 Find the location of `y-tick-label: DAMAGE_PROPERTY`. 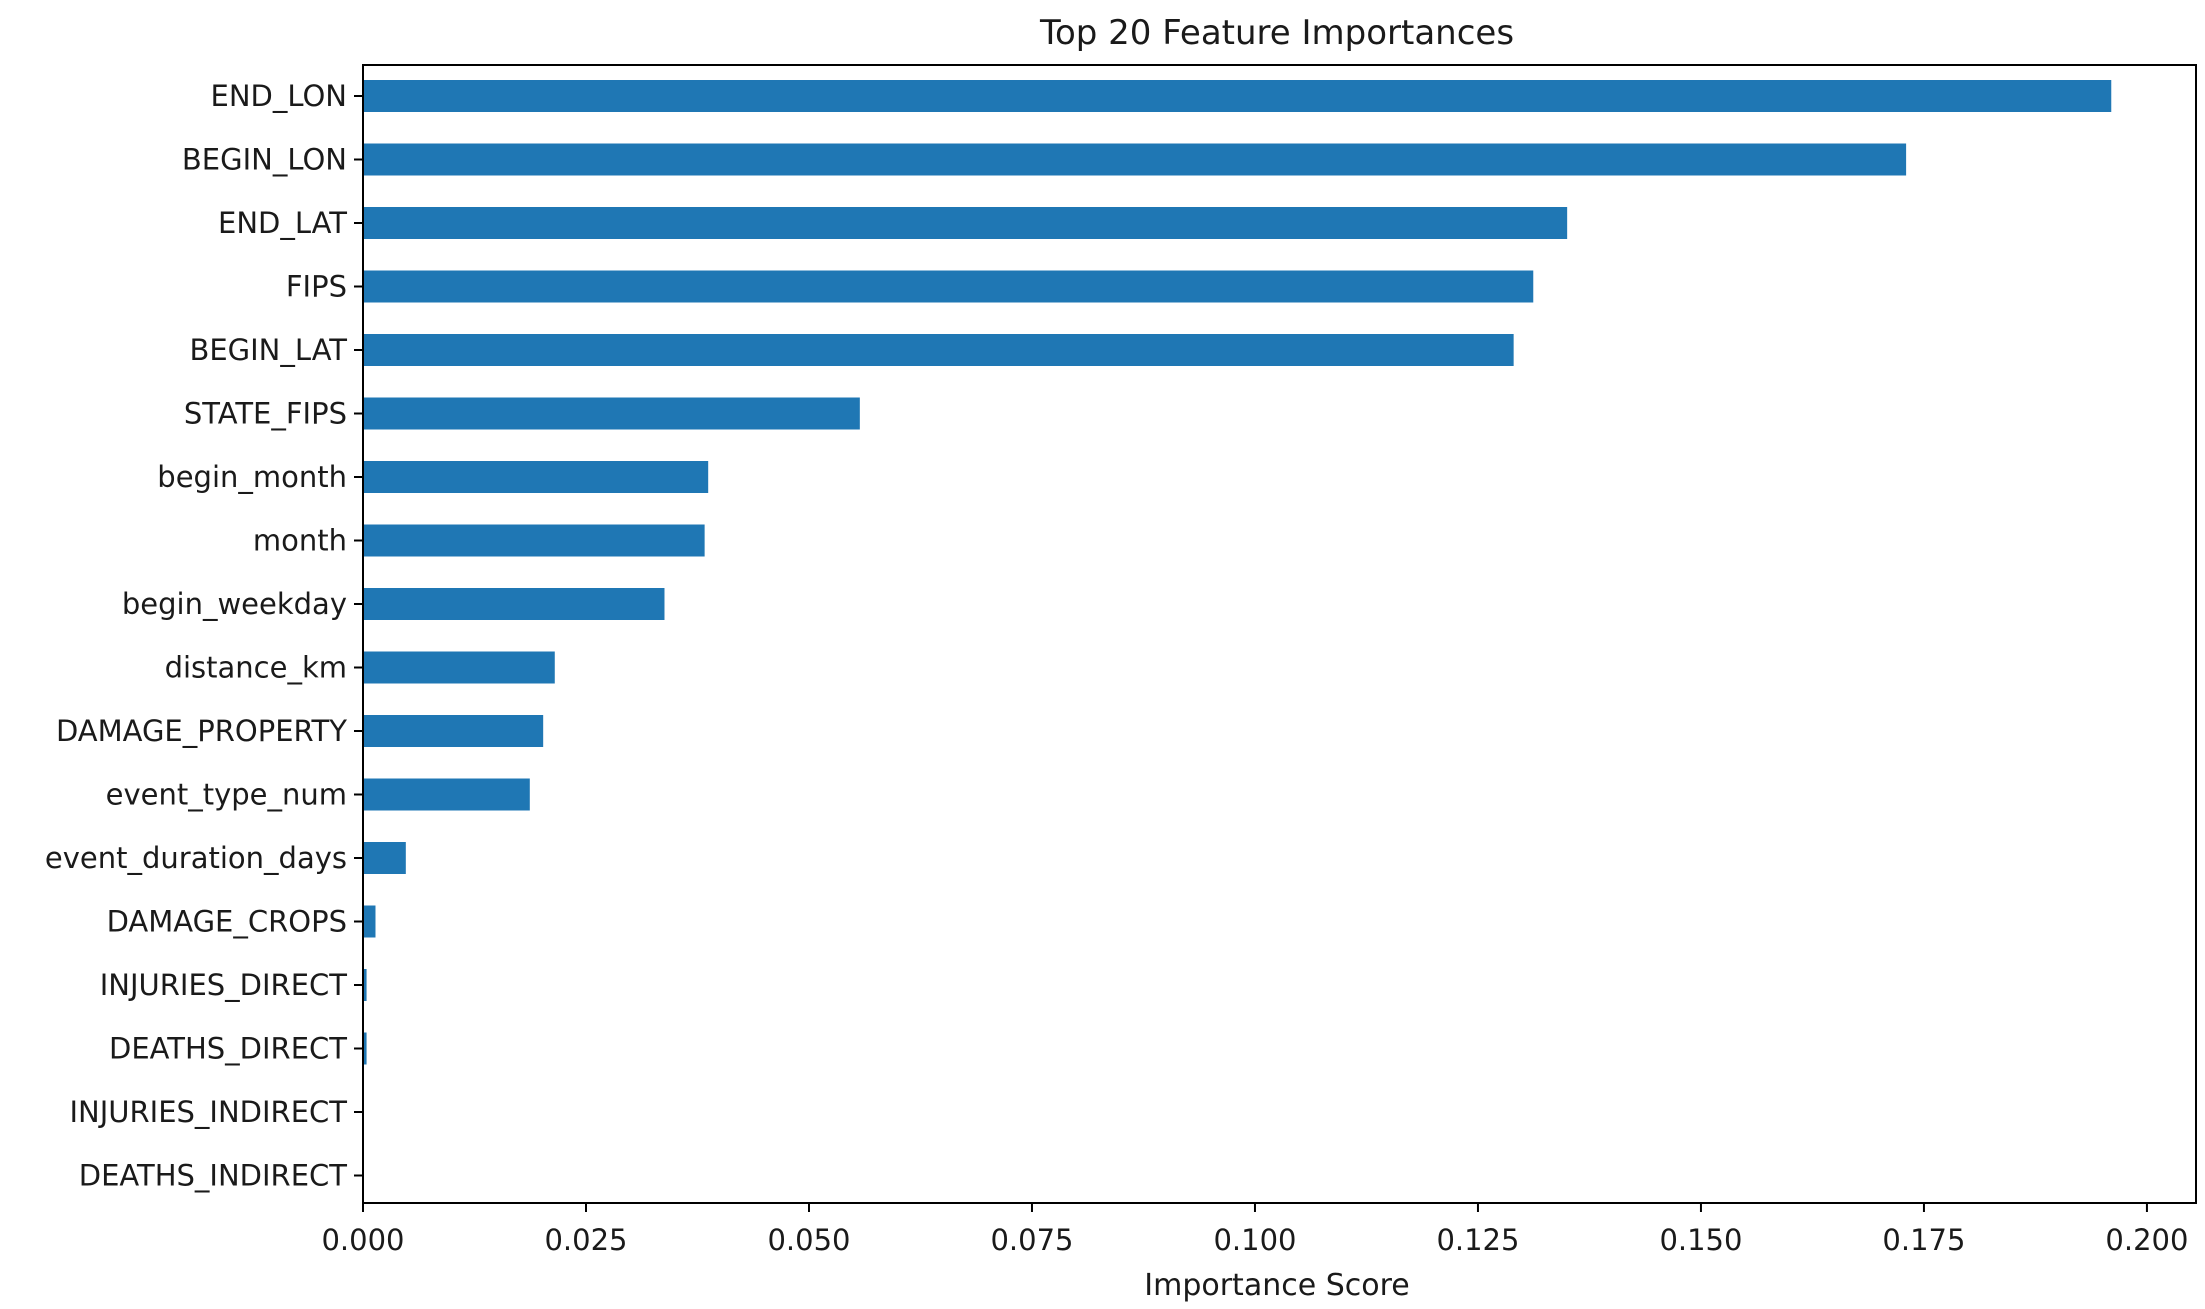

y-tick-label: DAMAGE_PROPERTY is located at coordinates (201, 731).